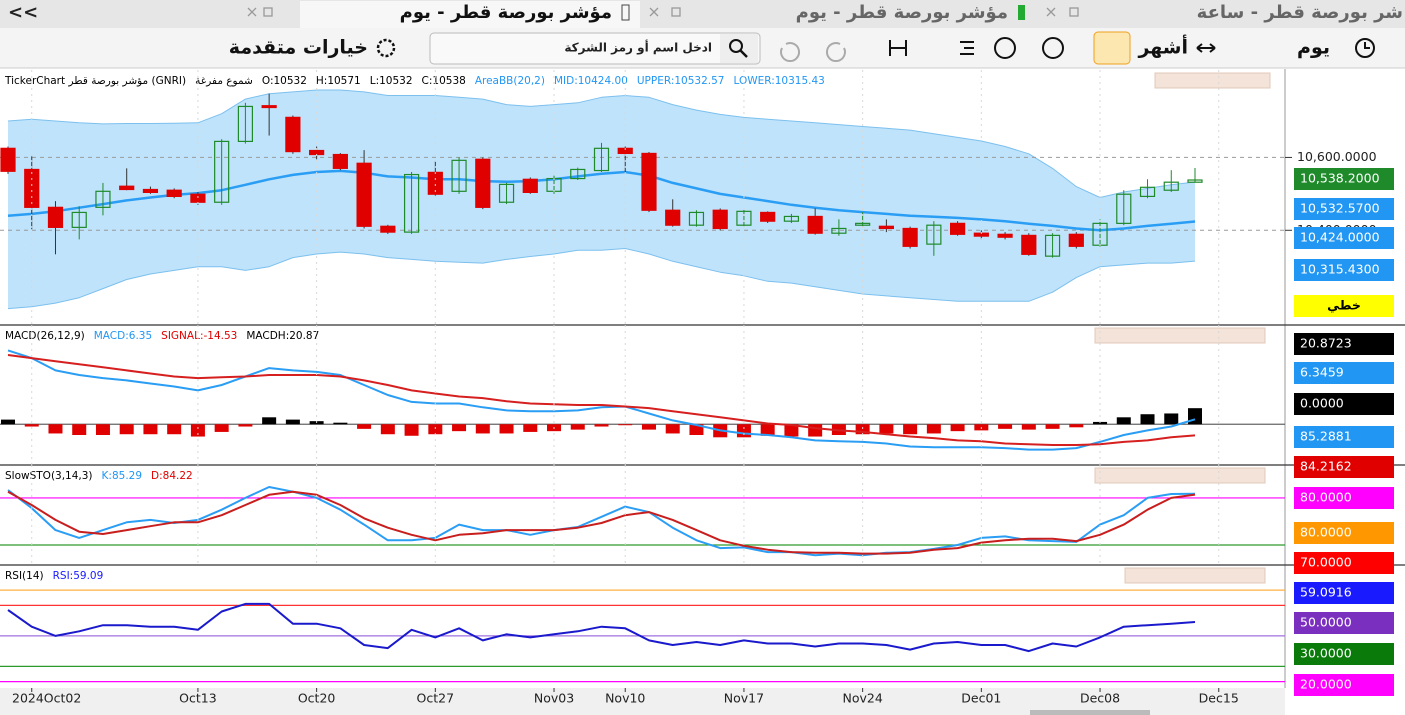 The image size is (1405, 715). I want to click on header-item: LOWER:10315.43, so click(778, 81).